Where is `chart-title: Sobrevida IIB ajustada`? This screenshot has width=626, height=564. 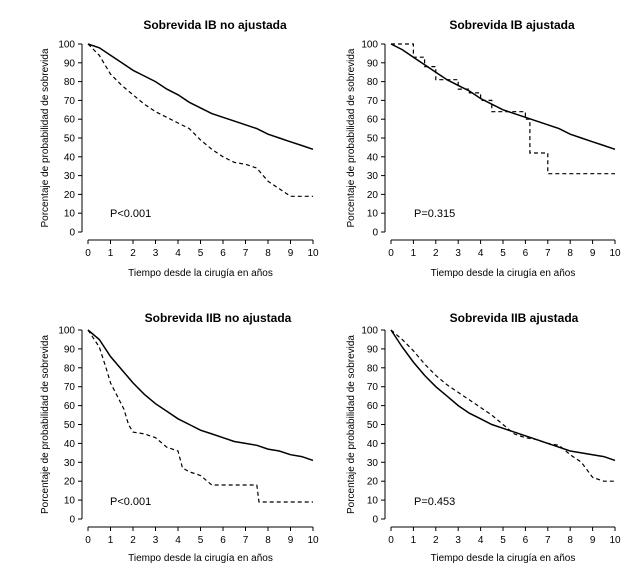 chart-title: Sobrevida IIB ajustada is located at coordinates (514, 318).